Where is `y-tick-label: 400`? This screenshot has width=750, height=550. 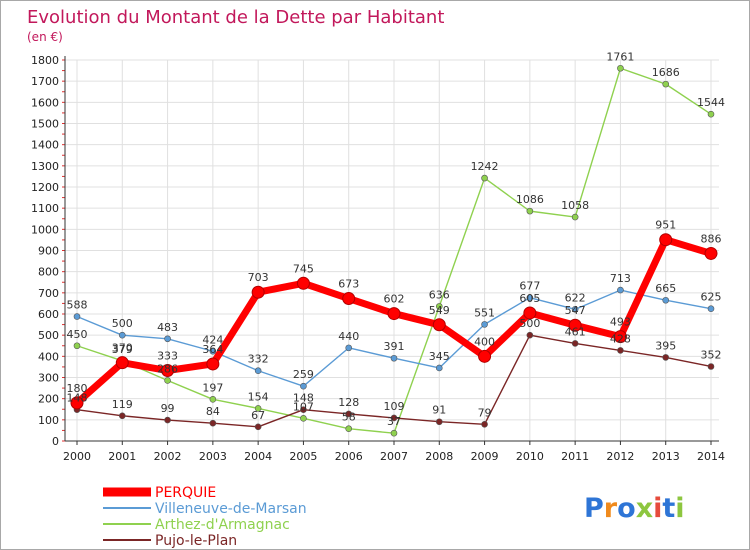 y-tick-label: 400 is located at coordinates (48, 356).